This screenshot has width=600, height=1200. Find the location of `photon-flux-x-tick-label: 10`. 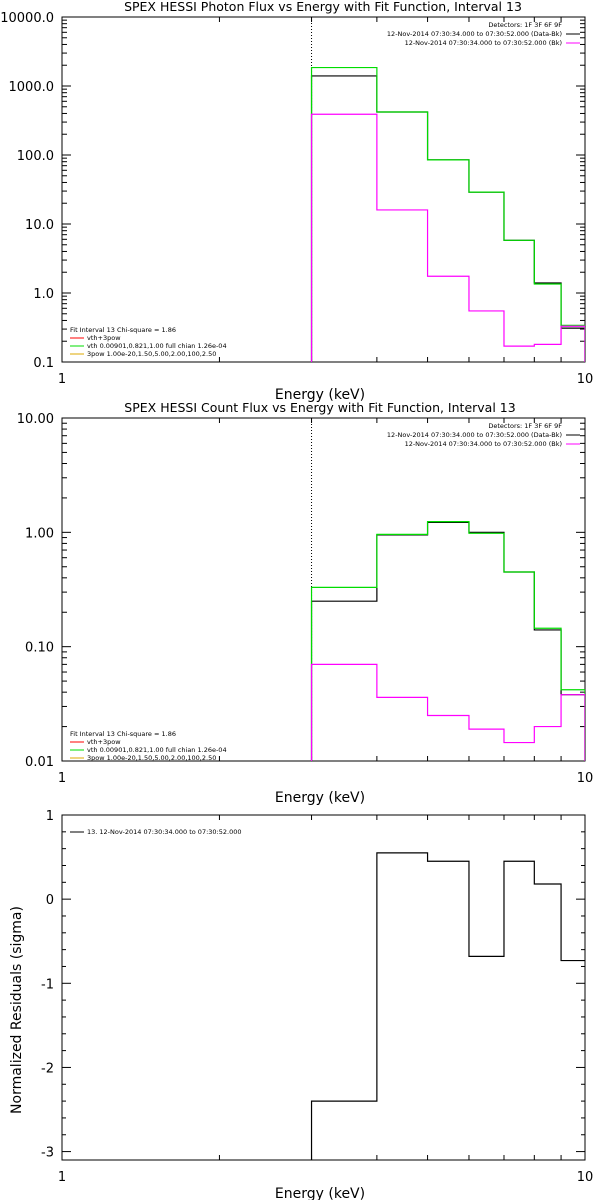

photon-flux-x-tick-label: 10 is located at coordinates (585, 379).